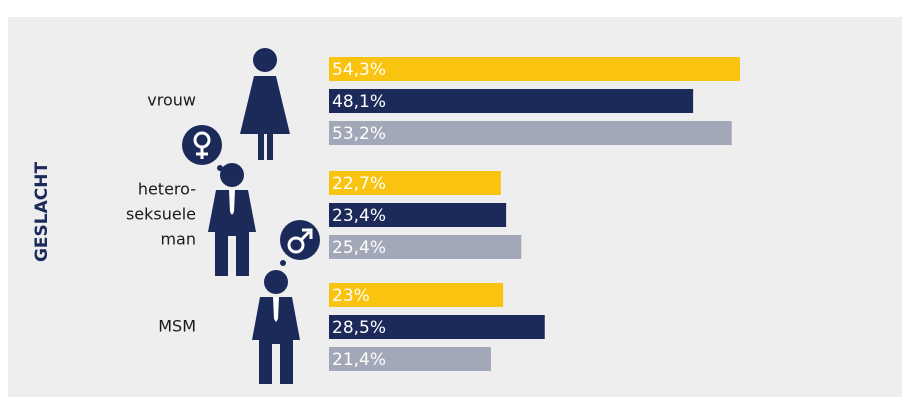  What do you see at coordinates (161, 214) in the screenshot?
I see `category-label: seksuele` at bounding box center [161, 214].